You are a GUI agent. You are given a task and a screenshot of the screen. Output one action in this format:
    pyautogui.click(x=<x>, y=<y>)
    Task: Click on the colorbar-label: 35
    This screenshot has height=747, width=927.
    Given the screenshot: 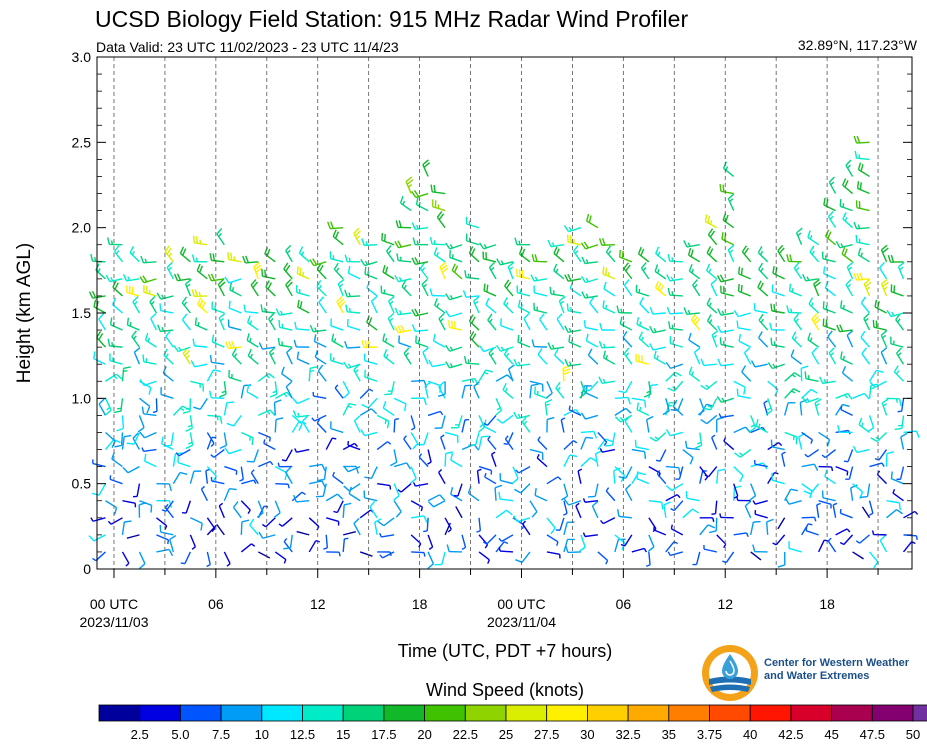 What is the action you would take?
    pyautogui.click(x=669, y=734)
    